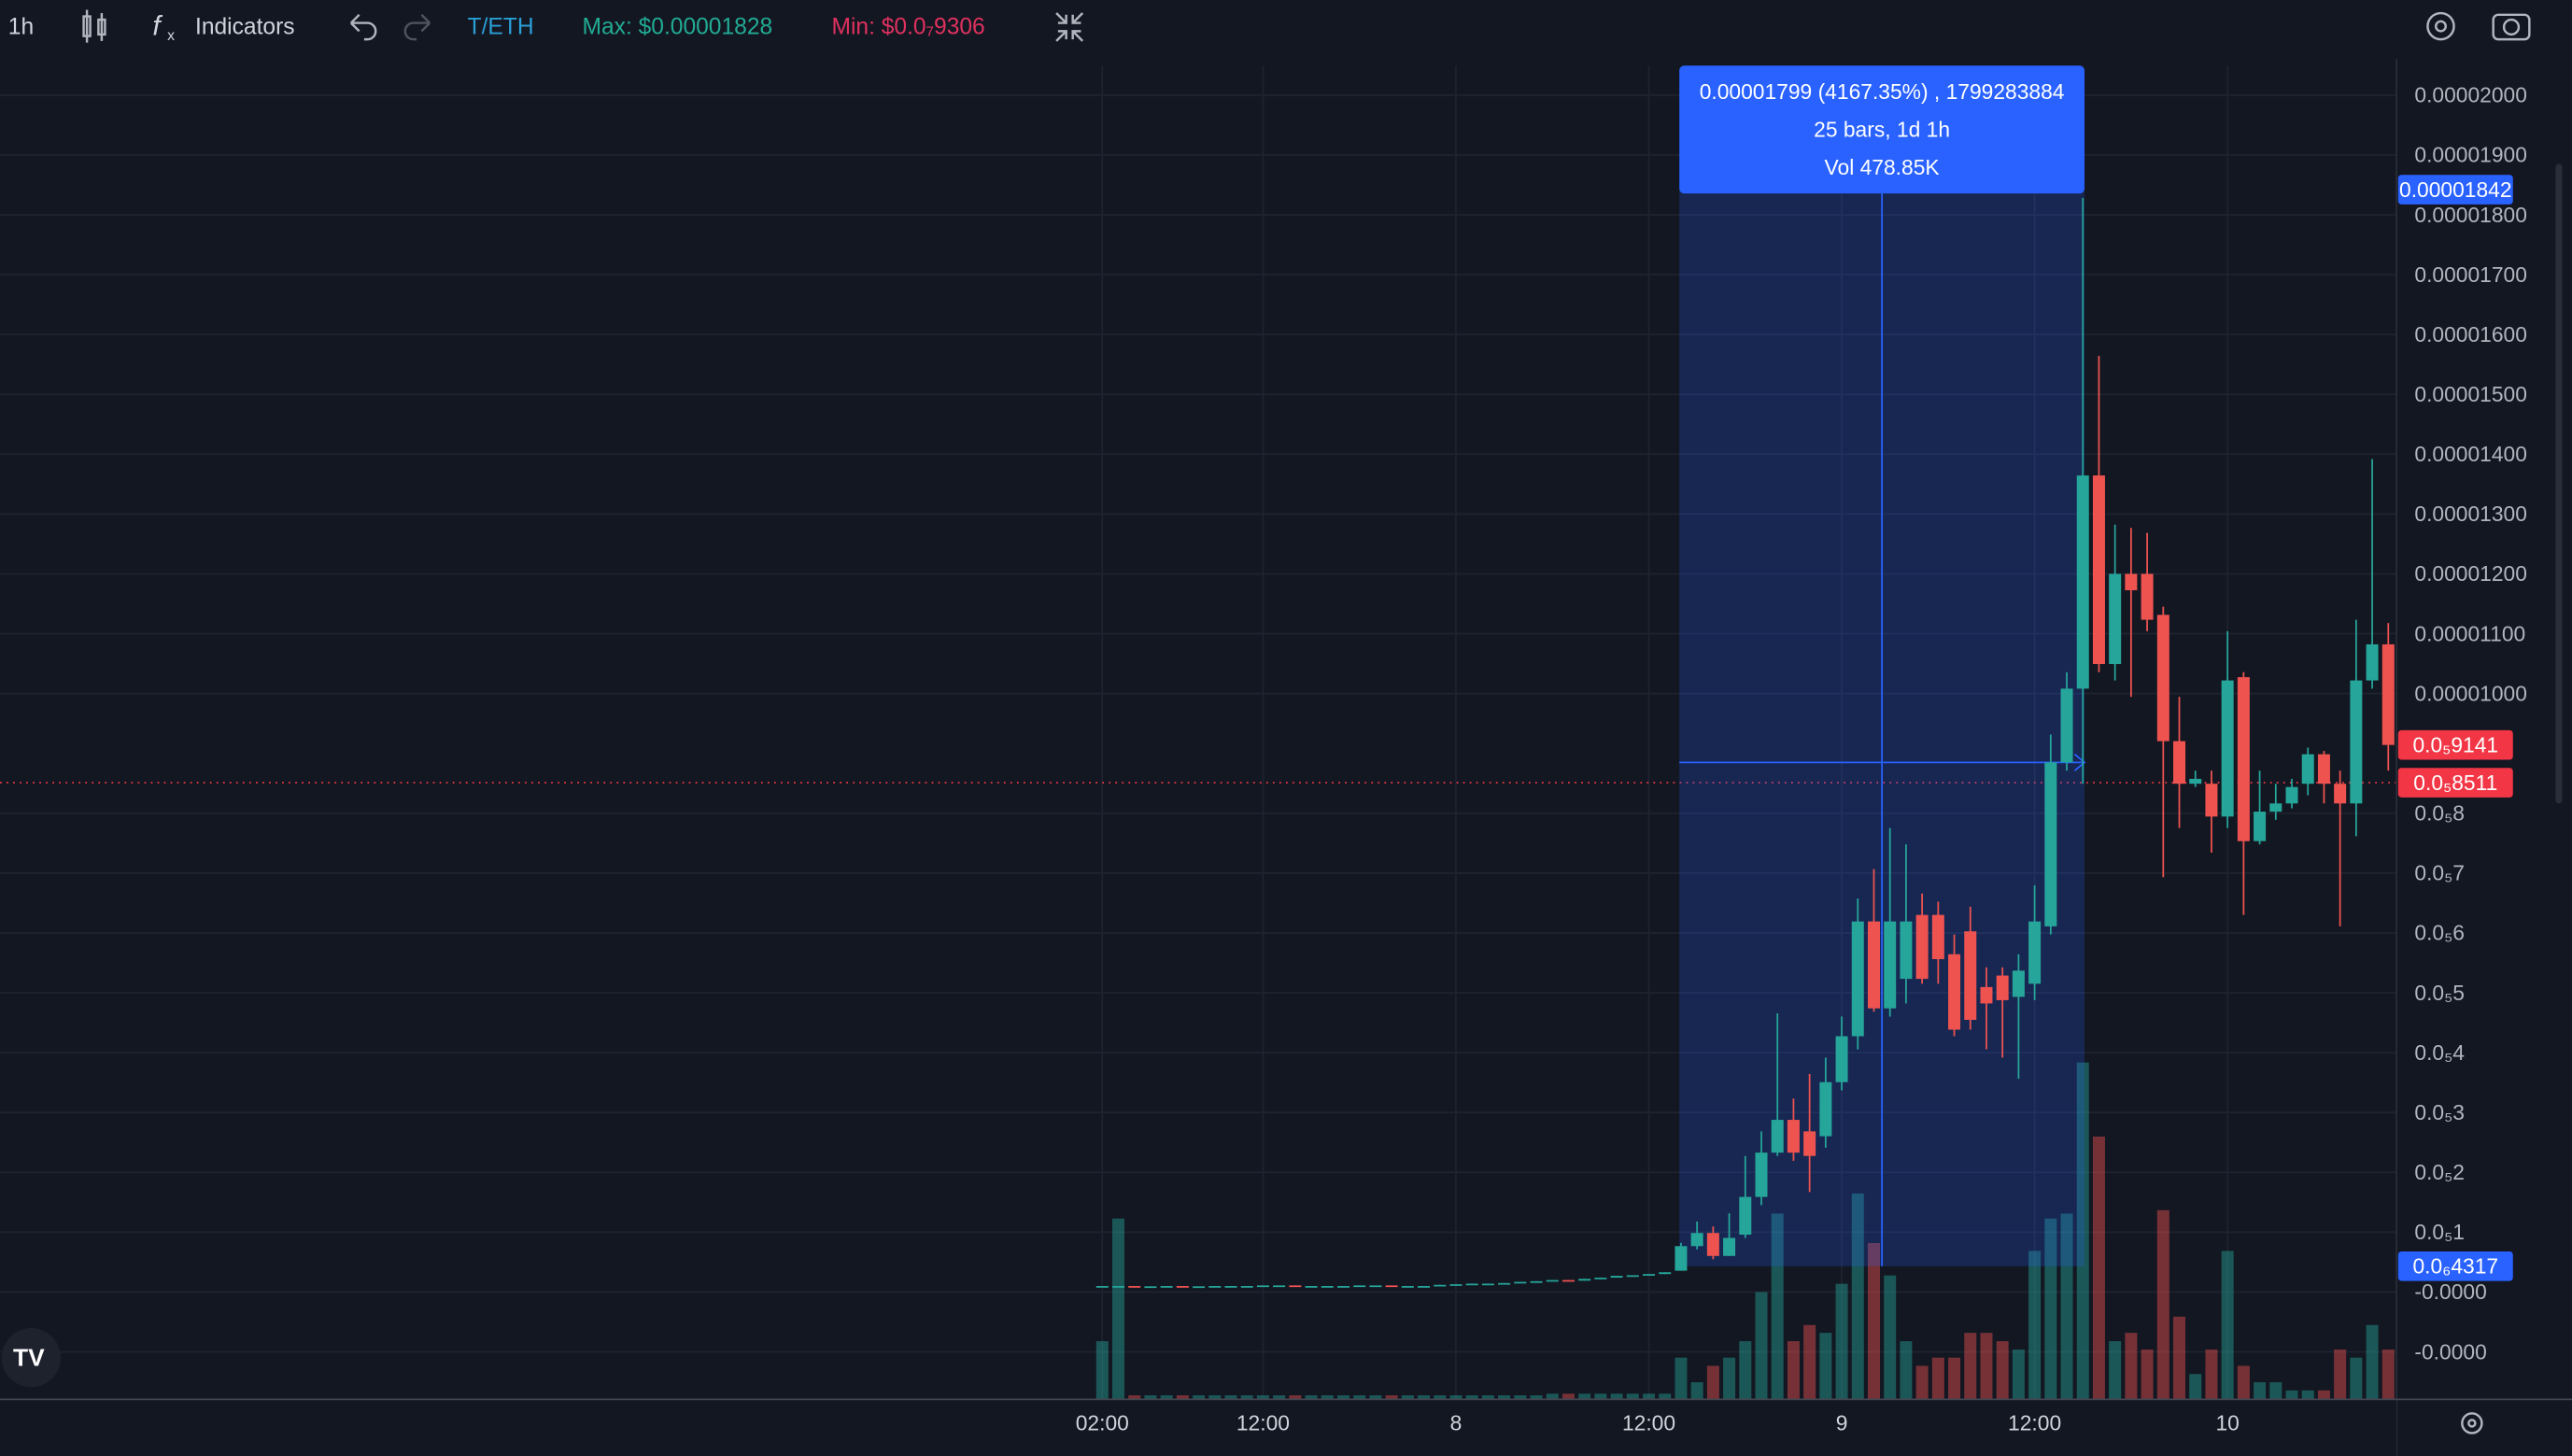 The image size is (2572, 1456). Describe the element at coordinates (2227, 1423) in the screenshot. I see `time-tick-label: 10` at that location.